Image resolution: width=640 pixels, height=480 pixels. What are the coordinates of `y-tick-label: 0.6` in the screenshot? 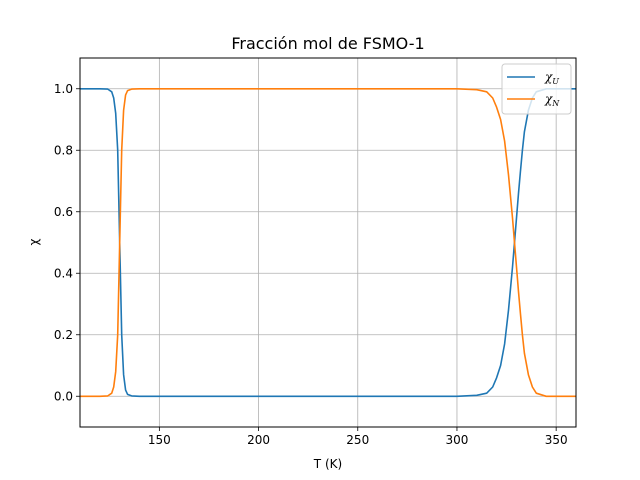 It's located at (63, 212).